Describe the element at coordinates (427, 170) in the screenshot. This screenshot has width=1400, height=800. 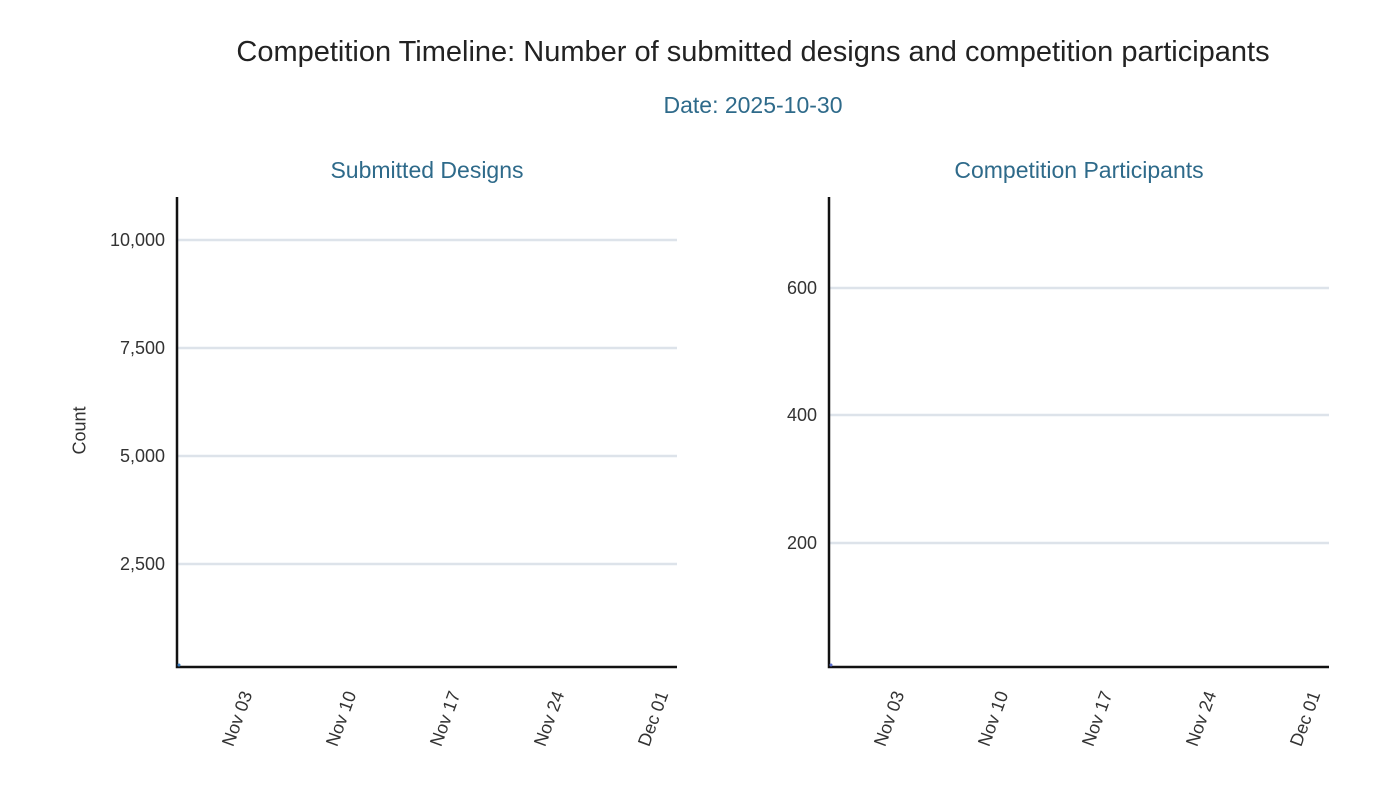
I see `panel-title-designs: Submitted Designs` at that location.